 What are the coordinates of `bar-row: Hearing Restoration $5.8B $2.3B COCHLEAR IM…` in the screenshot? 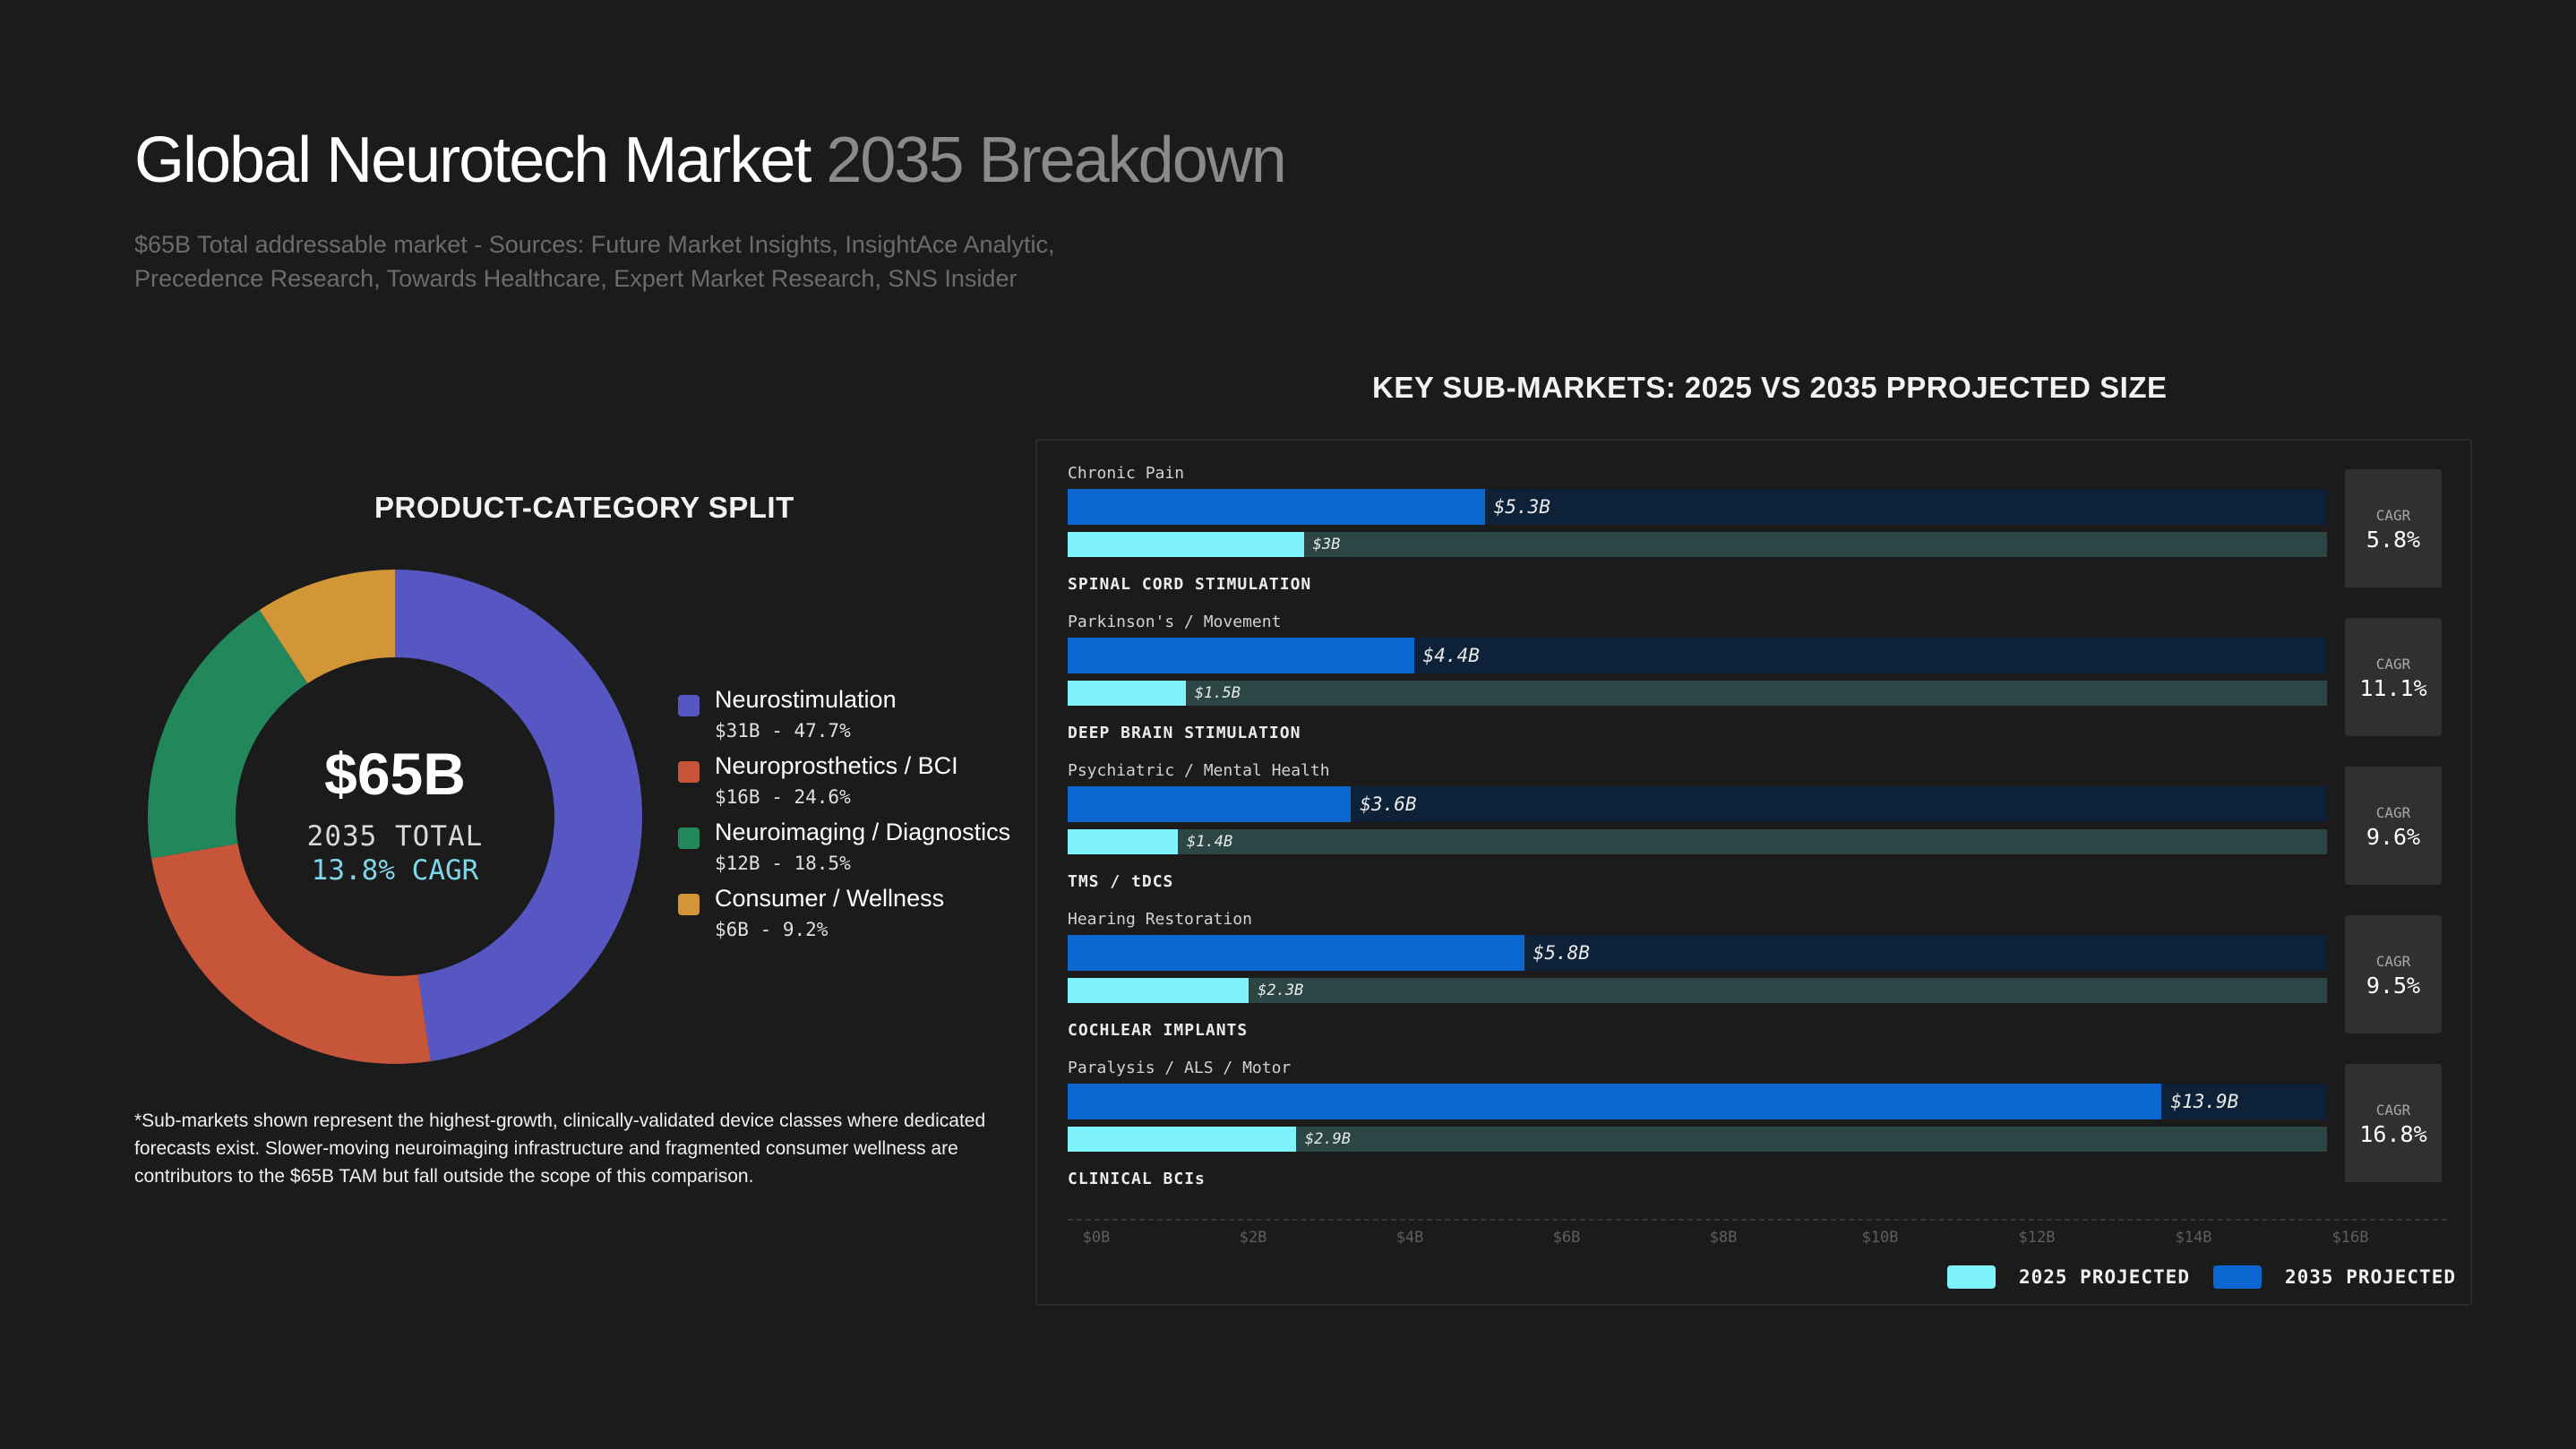 It's located at (1753, 963).